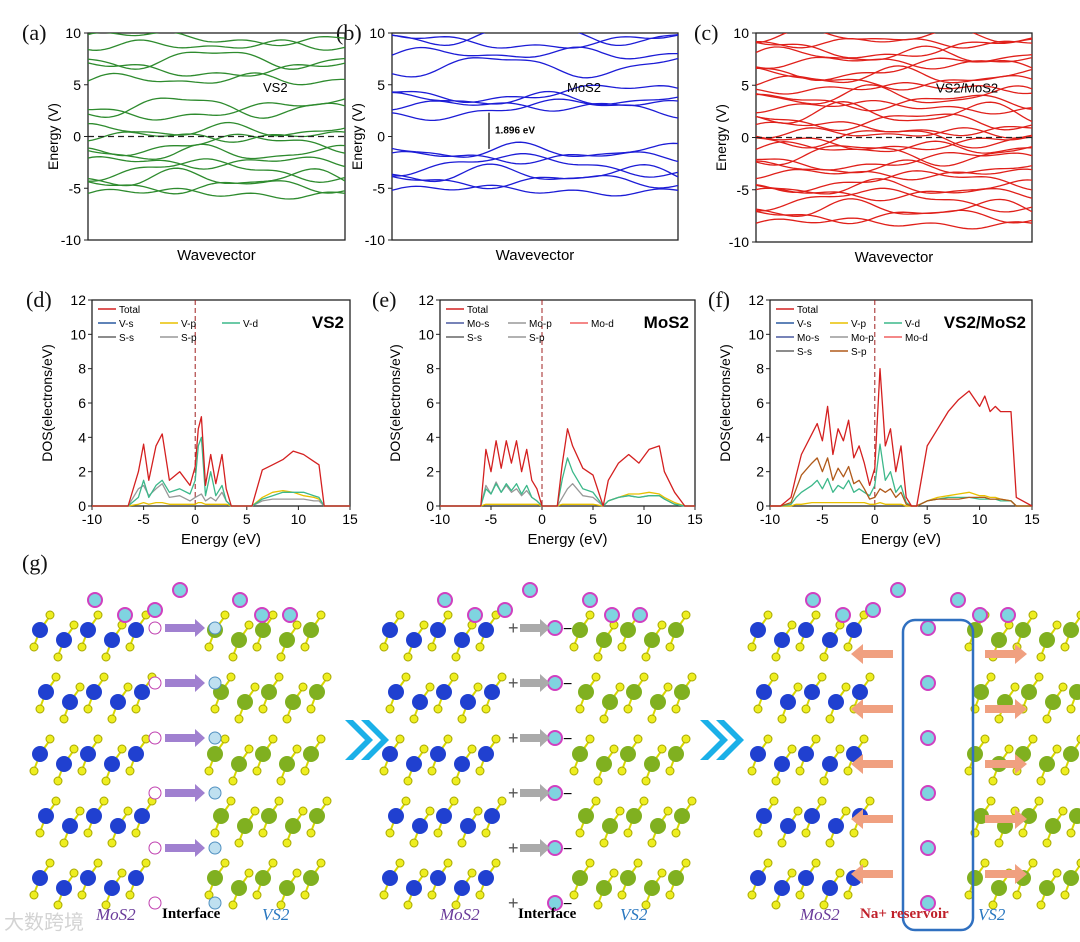 The height and width of the screenshot is (942, 1080). Describe the element at coordinates (221, 471) in the screenshot. I see `dos-series-v-d` at that location.